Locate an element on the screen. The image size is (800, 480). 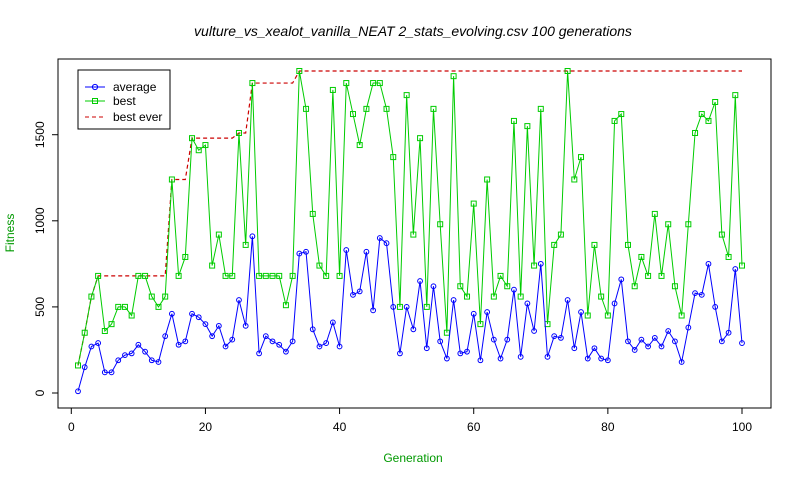
legend-box is located at coordinates (124, 99).